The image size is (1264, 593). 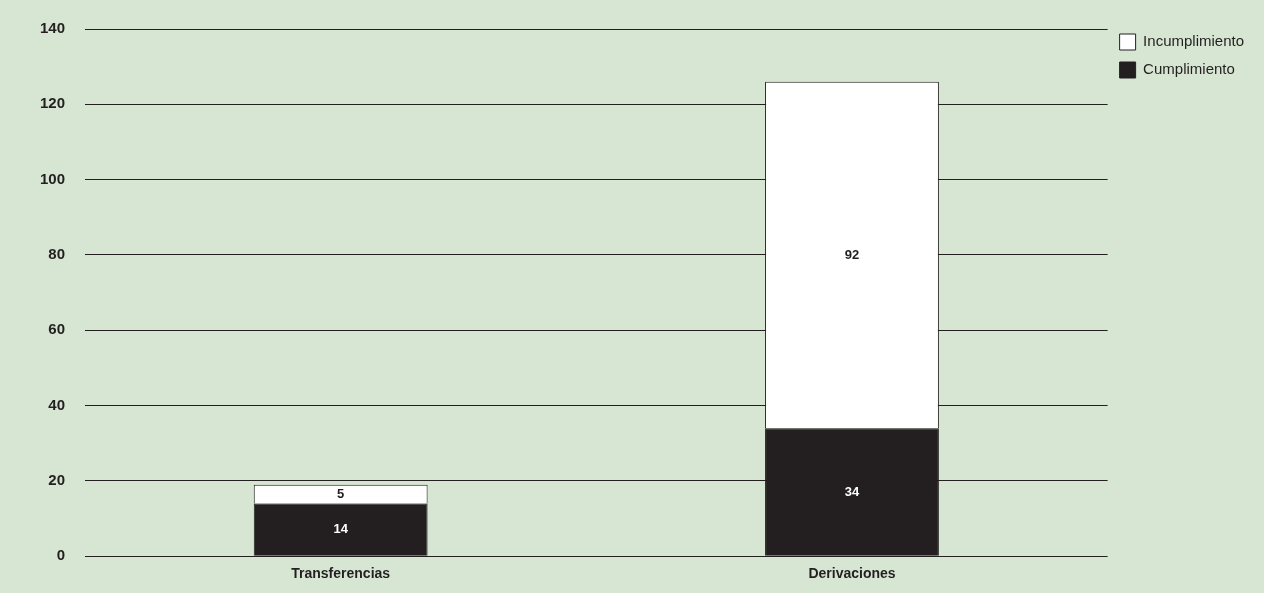 What do you see at coordinates (1189, 69) in the screenshot?
I see `legend-label: Cumplimiento` at bounding box center [1189, 69].